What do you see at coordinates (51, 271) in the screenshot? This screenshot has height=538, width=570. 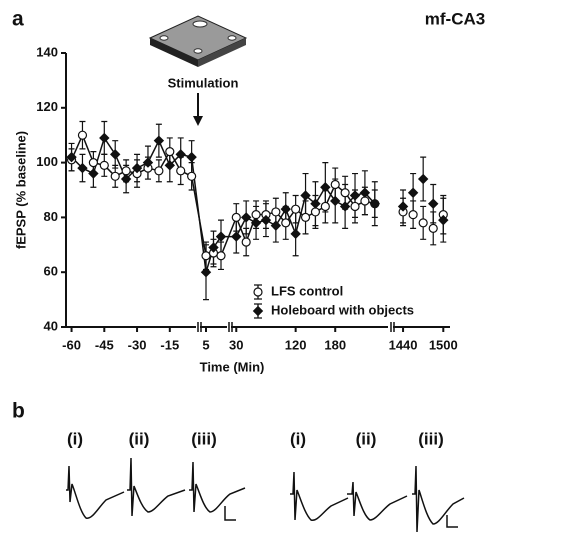 I see `y-tick-label: 60` at bounding box center [51, 271].